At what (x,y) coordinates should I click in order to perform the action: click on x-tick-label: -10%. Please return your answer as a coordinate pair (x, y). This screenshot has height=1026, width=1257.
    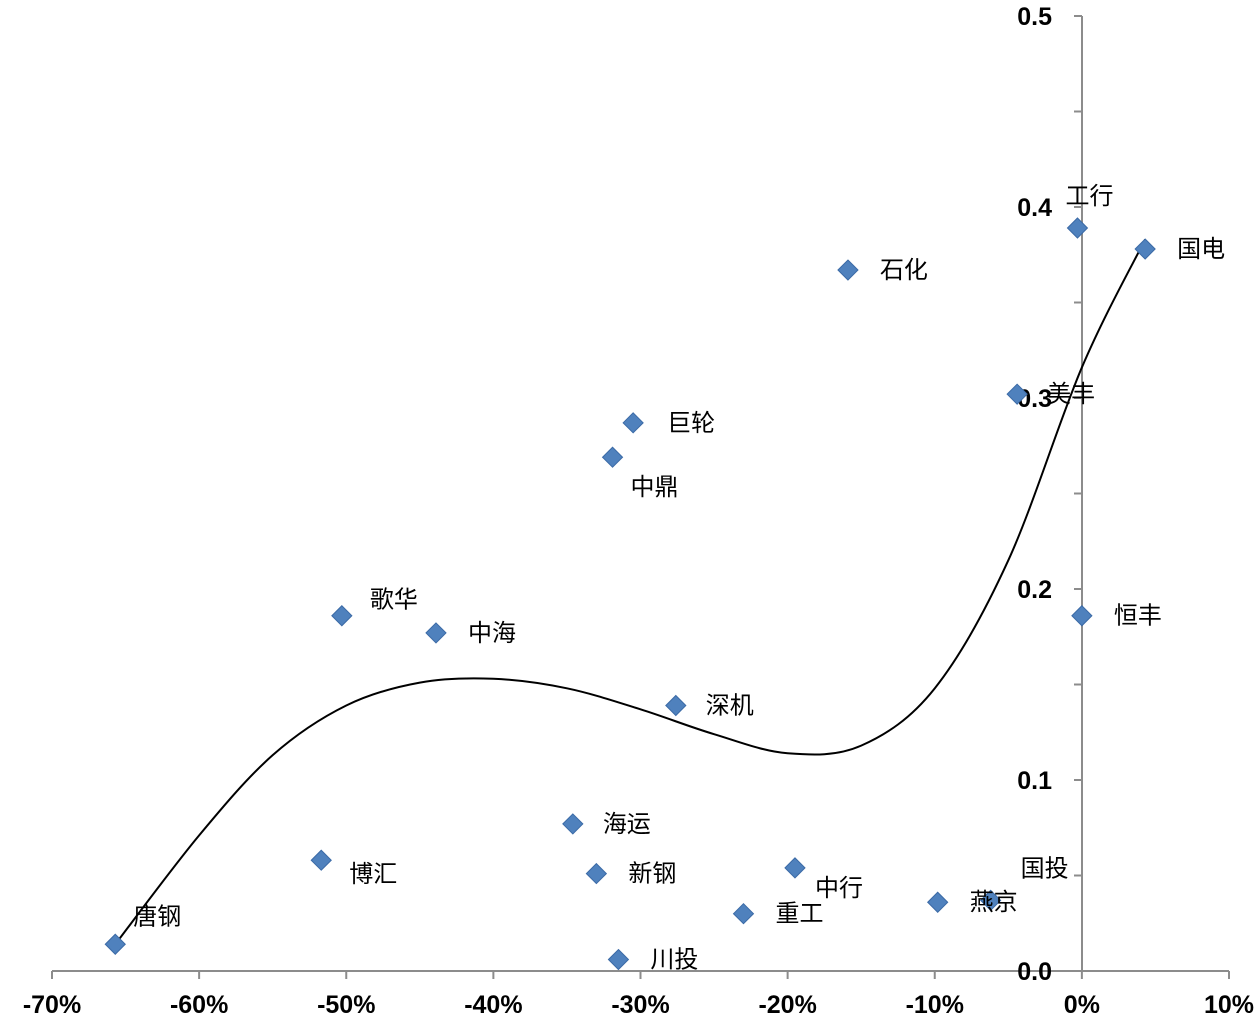
    Looking at the image, I should click on (935, 1005).